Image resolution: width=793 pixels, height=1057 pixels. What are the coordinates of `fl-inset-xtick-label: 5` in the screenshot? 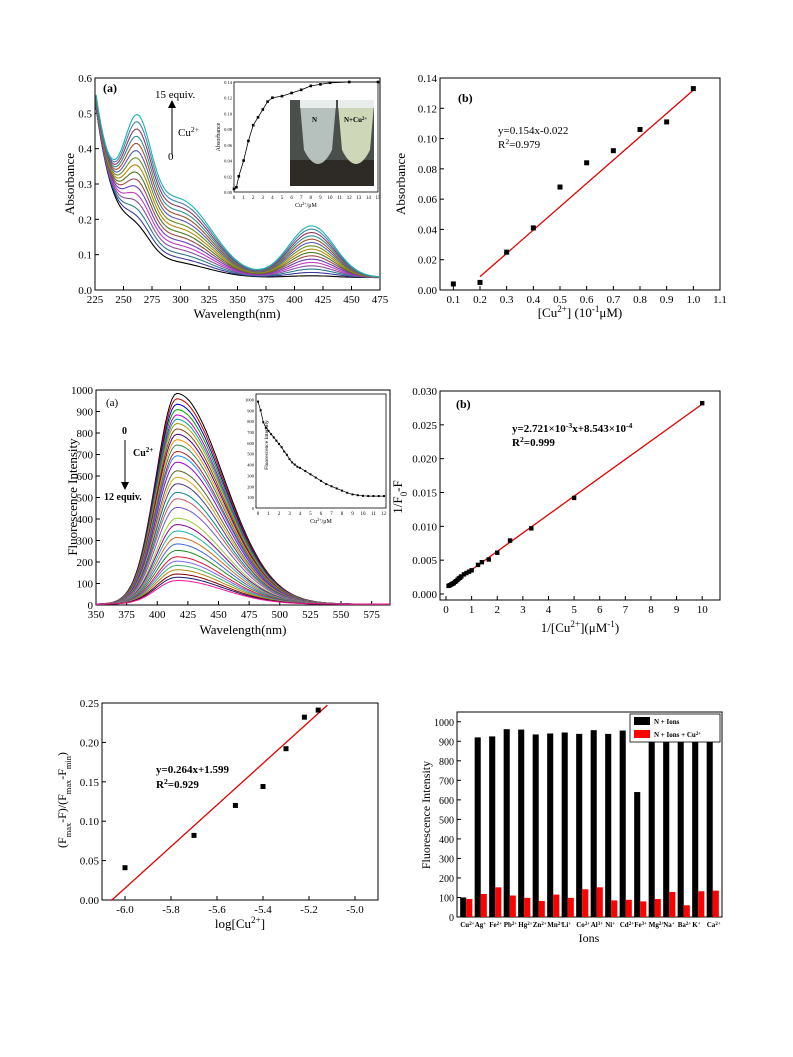 It's located at (310, 514).